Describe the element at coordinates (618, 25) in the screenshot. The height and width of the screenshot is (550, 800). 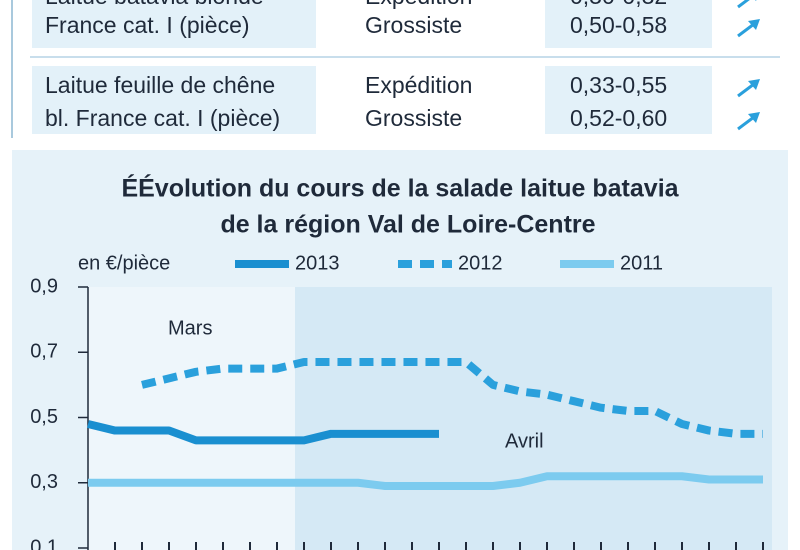
I see `table-cell: 0,50-0,58` at that location.